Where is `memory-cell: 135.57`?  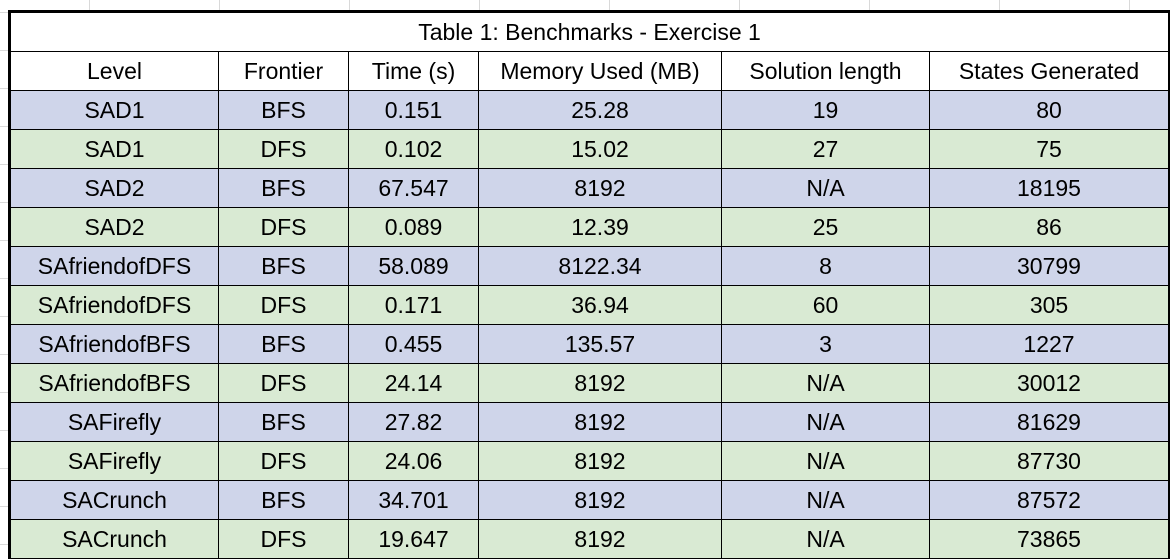 memory-cell: 135.57 is located at coordinates (600, 344).